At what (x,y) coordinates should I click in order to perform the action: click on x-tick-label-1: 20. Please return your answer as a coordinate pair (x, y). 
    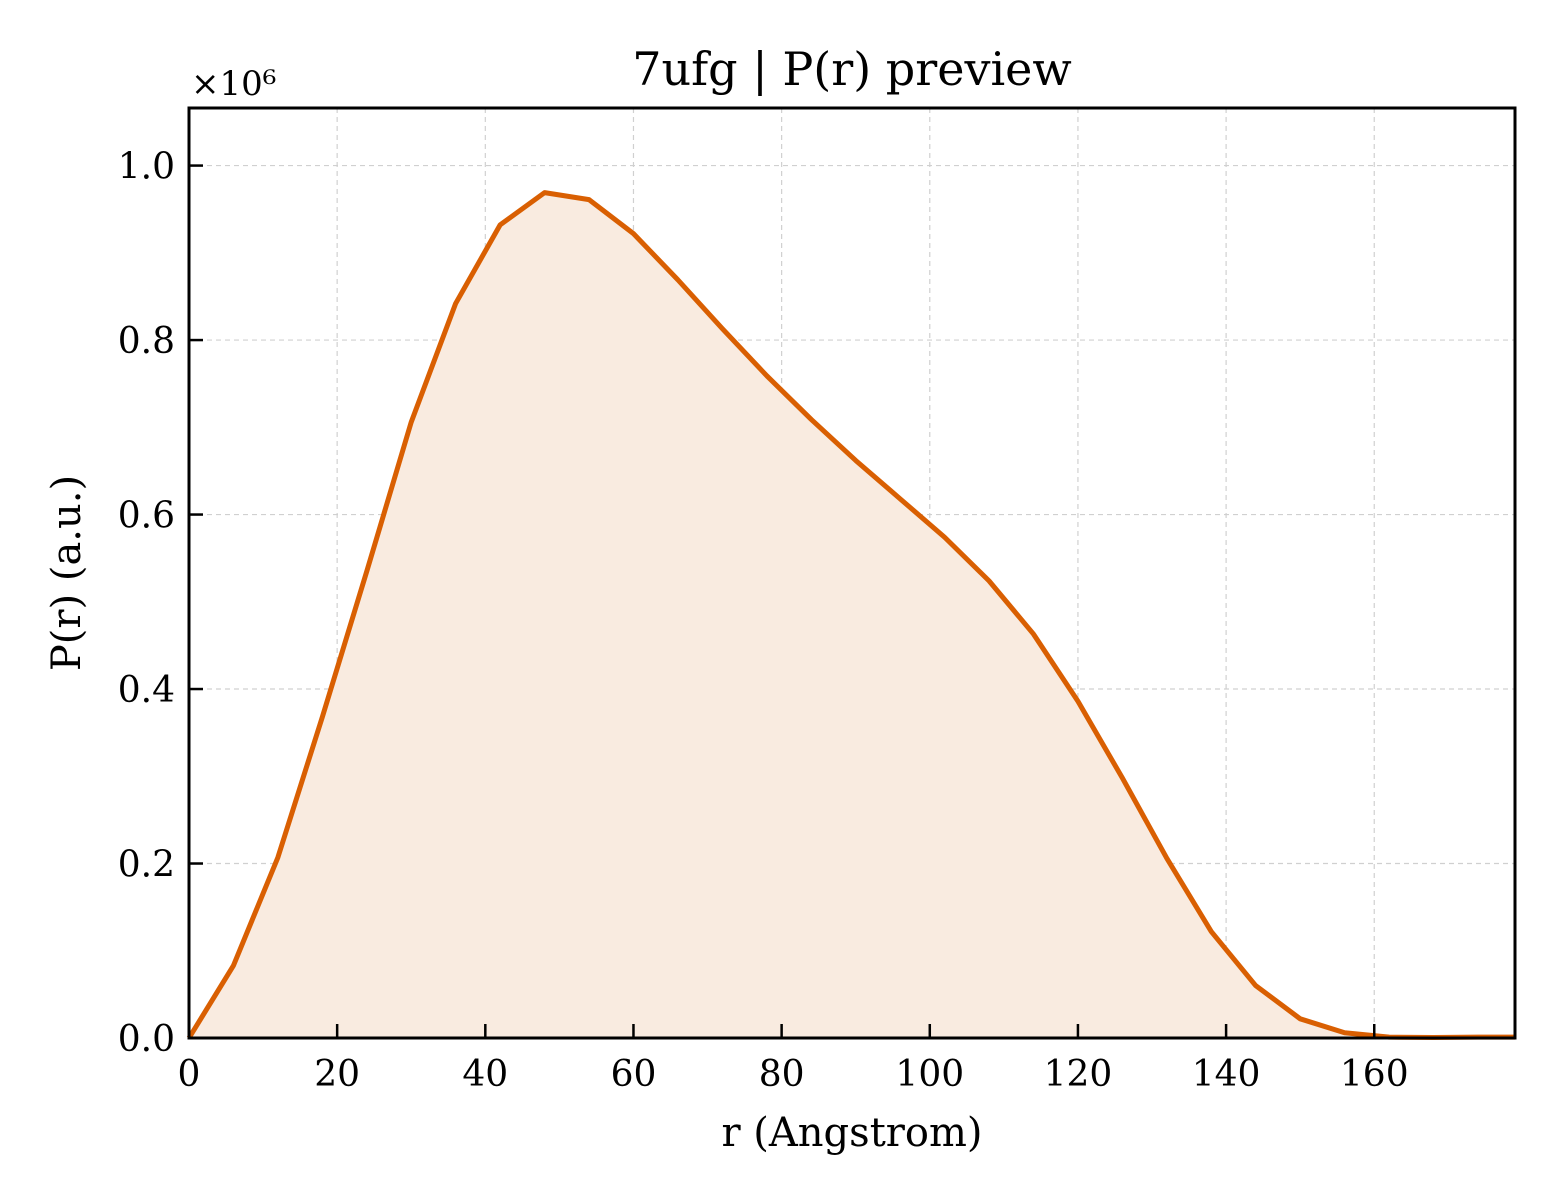
    Looking at the image, I should click on (337, 1074).